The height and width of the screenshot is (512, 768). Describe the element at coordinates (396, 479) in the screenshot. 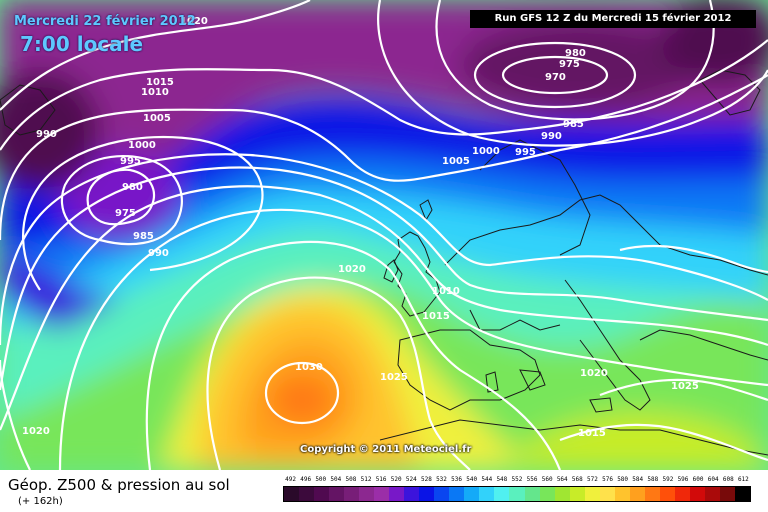

I see `scale-value: 520` at that location.